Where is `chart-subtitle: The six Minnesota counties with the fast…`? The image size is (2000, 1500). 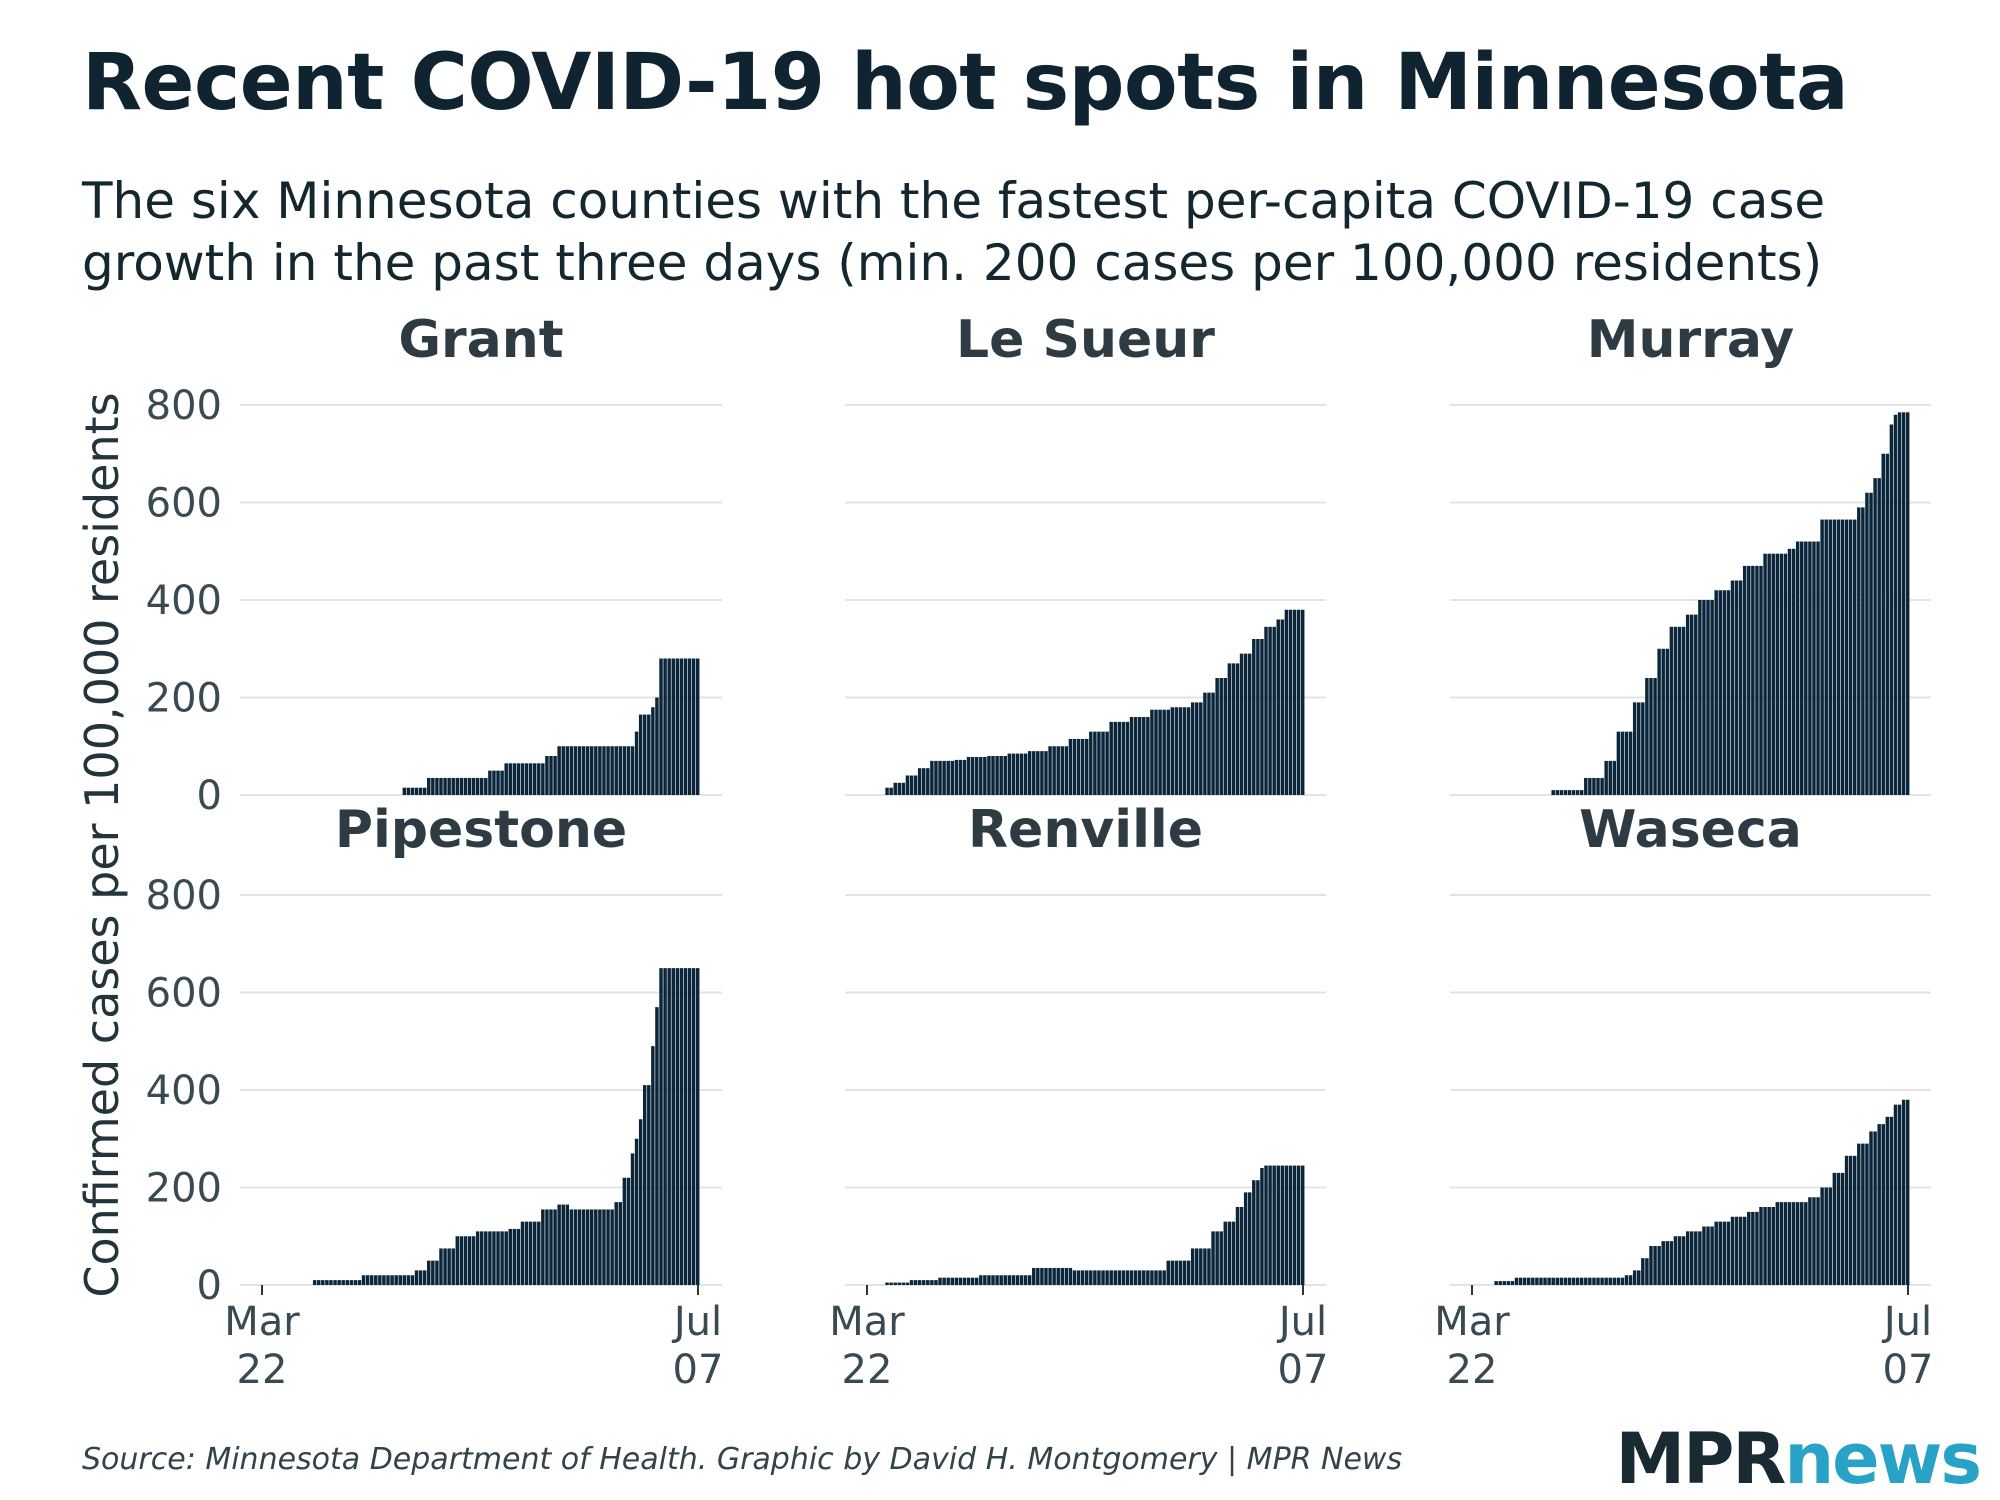 chart-subtitle: The six Minnesota counties with the fast… is located at coordinates (954, 232).